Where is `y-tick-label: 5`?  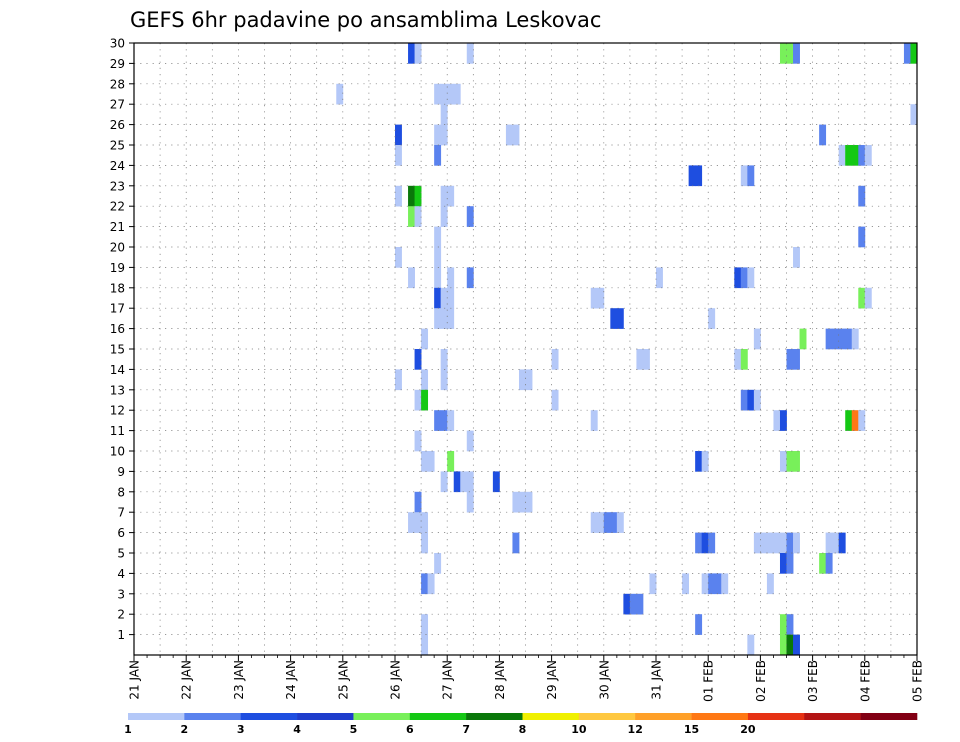 y-tick-label: 5 is located at coordinates (121, 554).